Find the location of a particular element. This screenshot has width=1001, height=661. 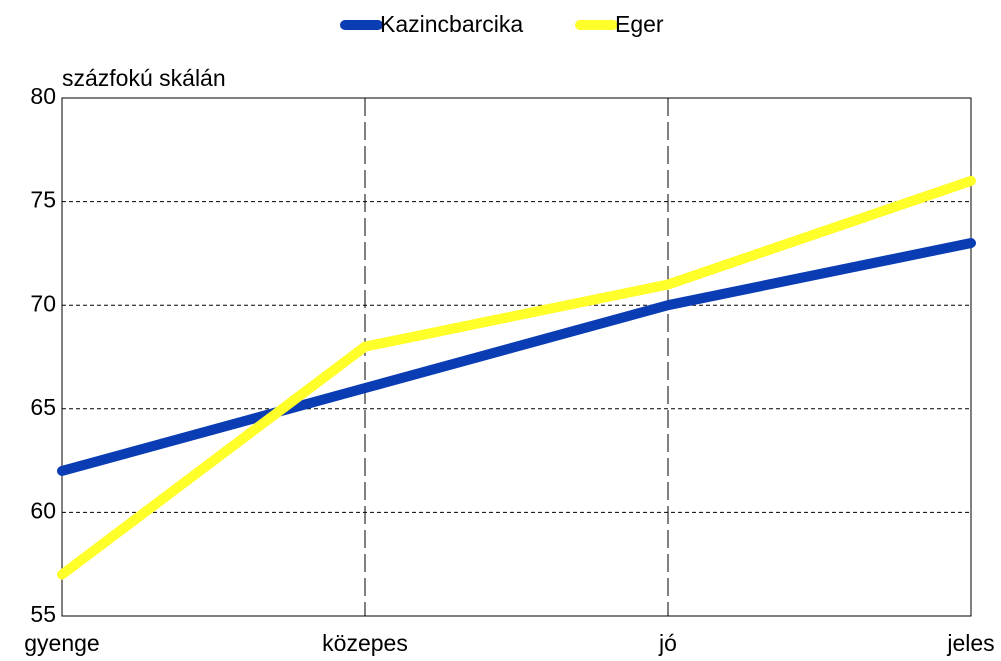

x-tick-label: gyenge is located at coordinates (61, 643).